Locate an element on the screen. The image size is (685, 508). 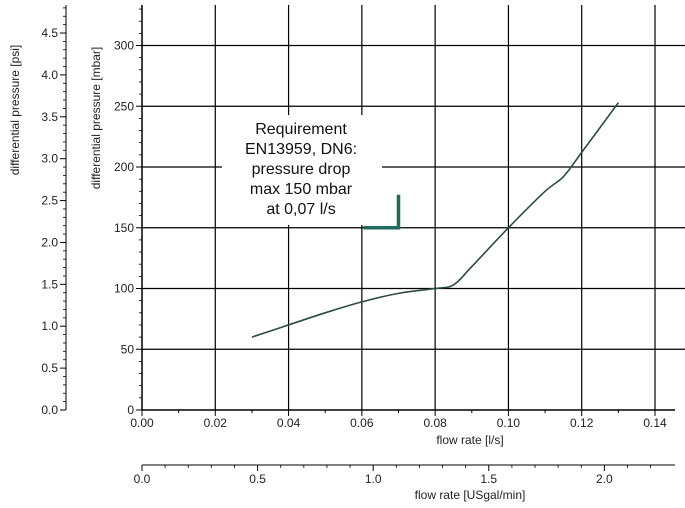
y-tick-label: 50 is located at coordinates (128, 349).